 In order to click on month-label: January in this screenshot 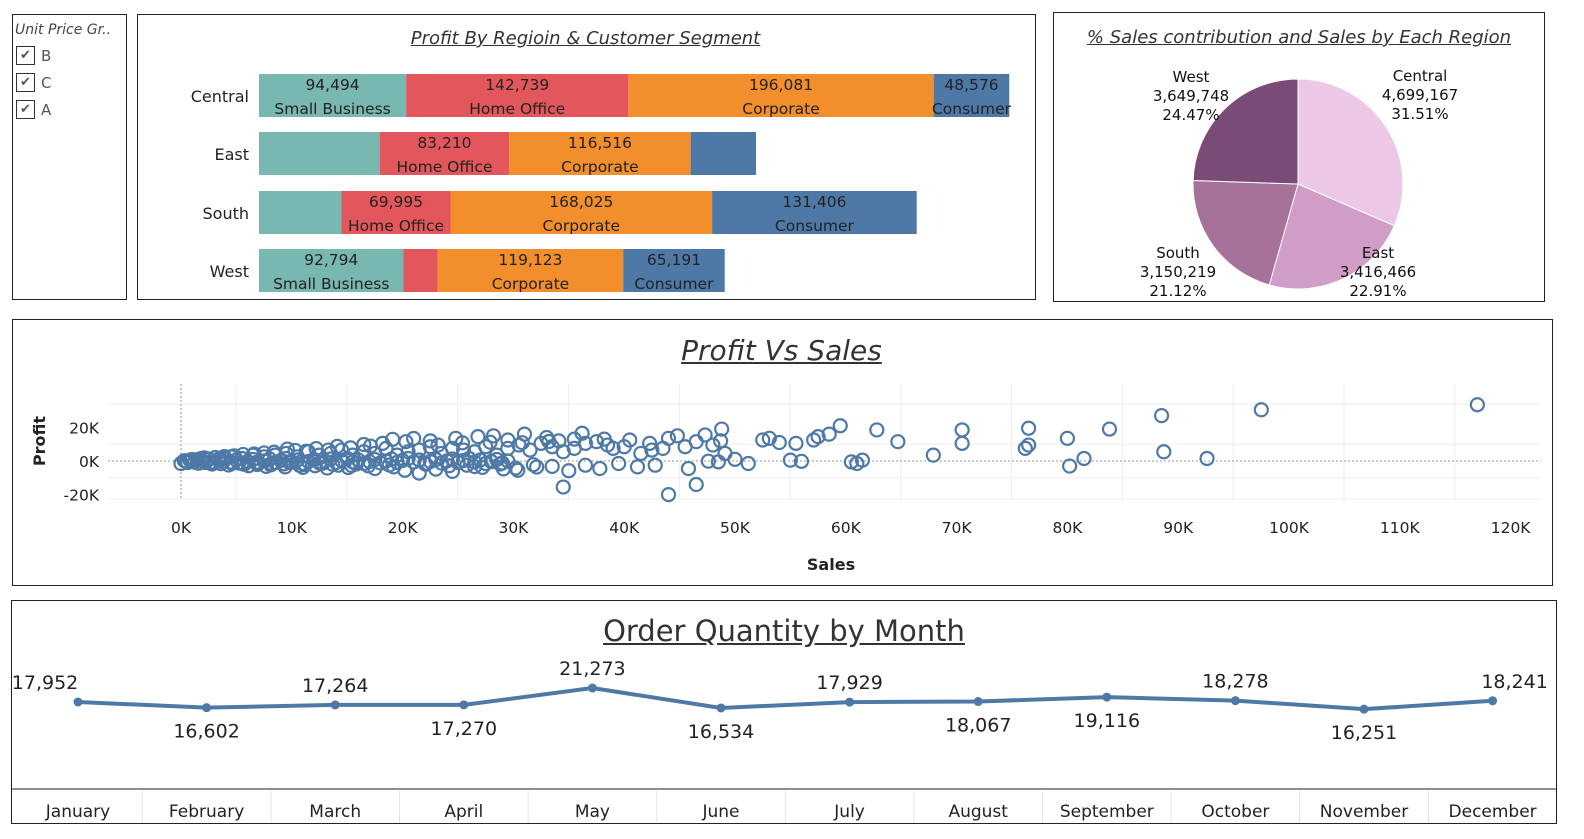, I will do `click(77, 812)`.